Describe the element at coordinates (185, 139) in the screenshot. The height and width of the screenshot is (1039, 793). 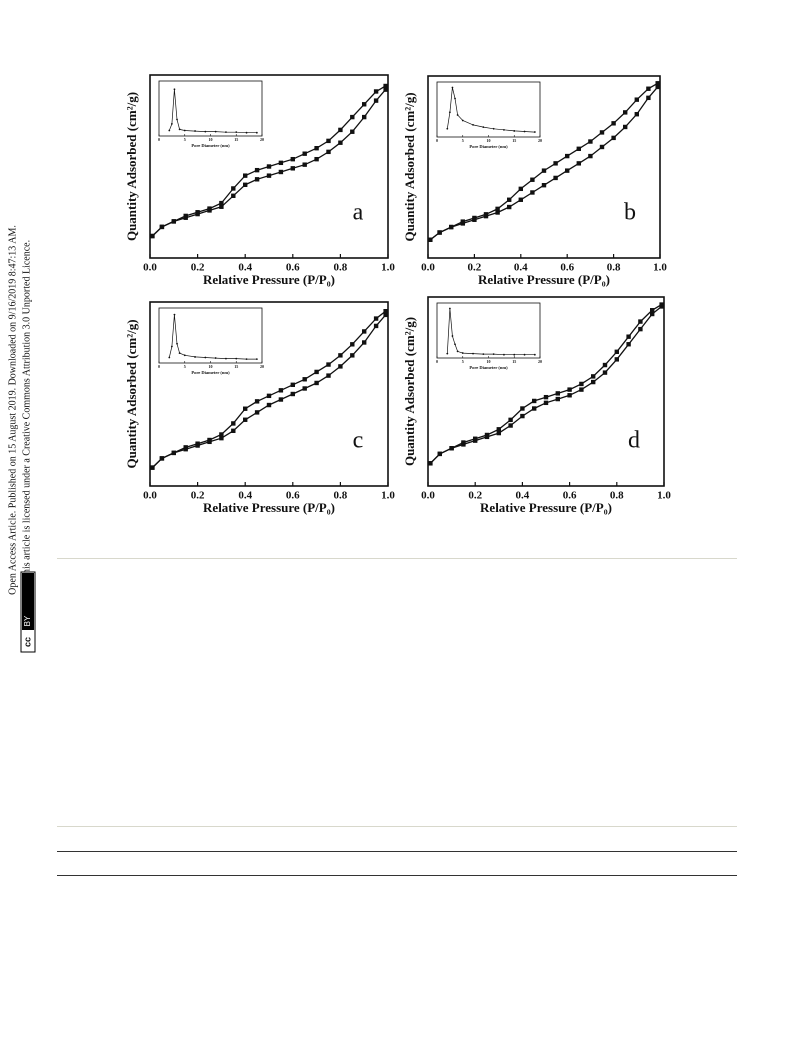
I see `x-tick-label: 5` at that location.